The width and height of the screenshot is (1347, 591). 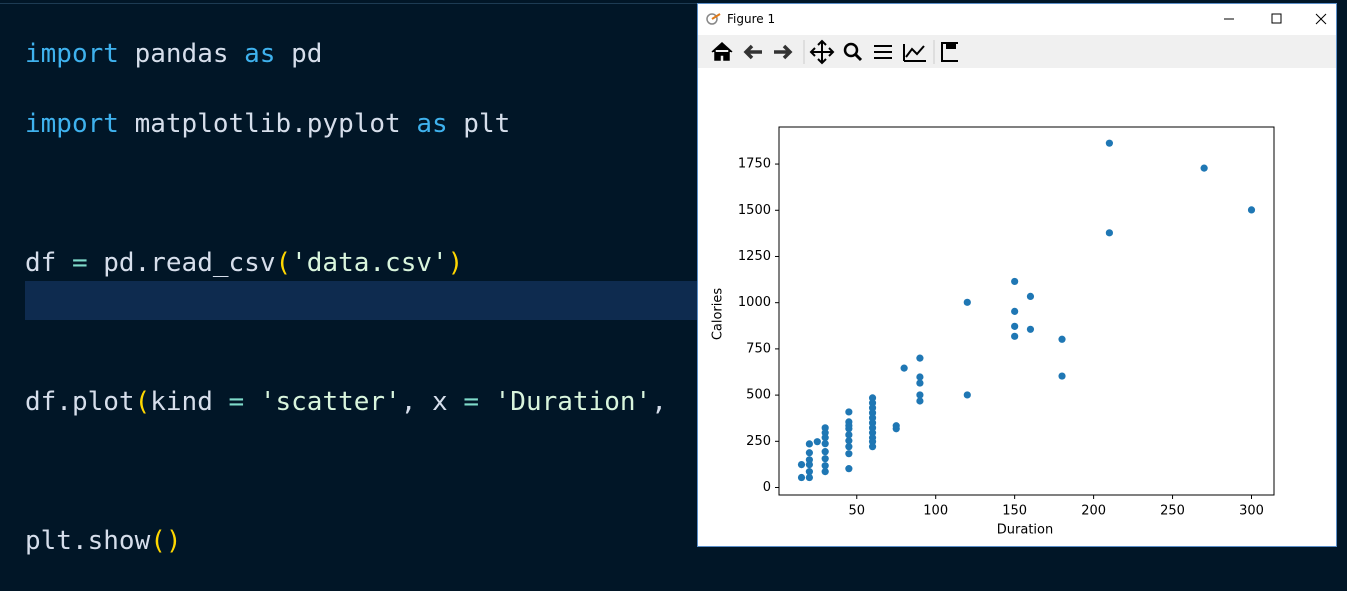 I want to click on y-tick-label: 750, so click(x=758, y=348).